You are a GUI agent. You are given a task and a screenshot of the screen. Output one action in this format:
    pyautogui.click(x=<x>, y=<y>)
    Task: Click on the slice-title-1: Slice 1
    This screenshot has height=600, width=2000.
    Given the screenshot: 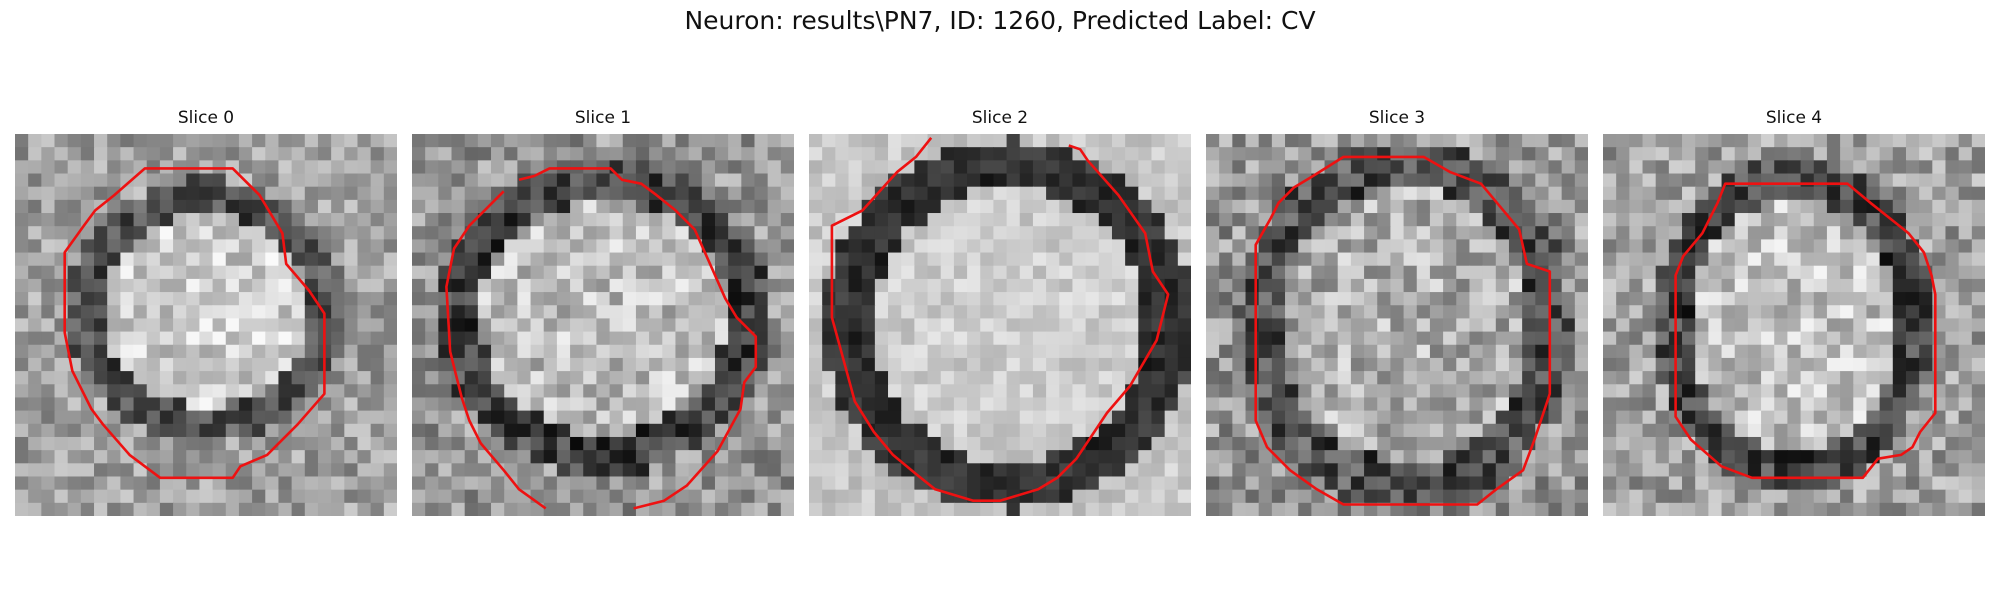 What is the action you would take?
    pyautogui.click(x=603, y=118)
    